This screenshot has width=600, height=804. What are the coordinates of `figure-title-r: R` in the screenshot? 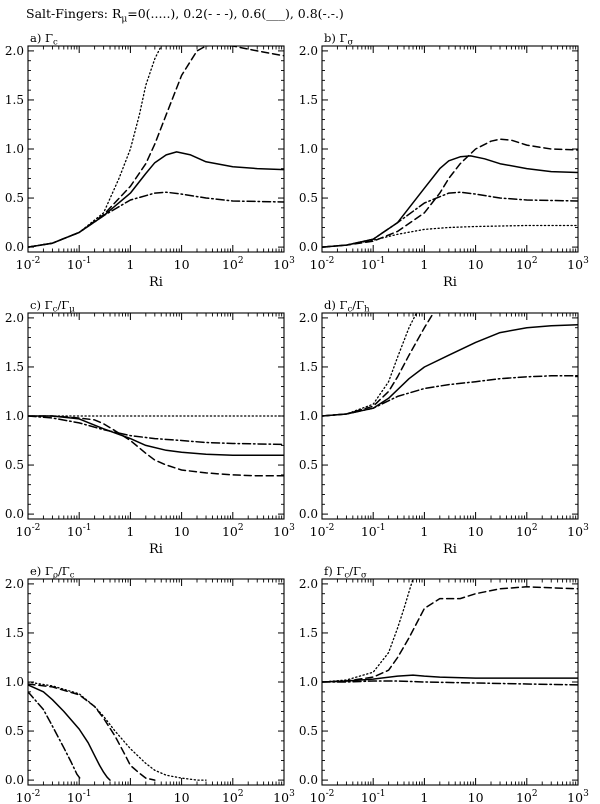 It's located at (116, 13).